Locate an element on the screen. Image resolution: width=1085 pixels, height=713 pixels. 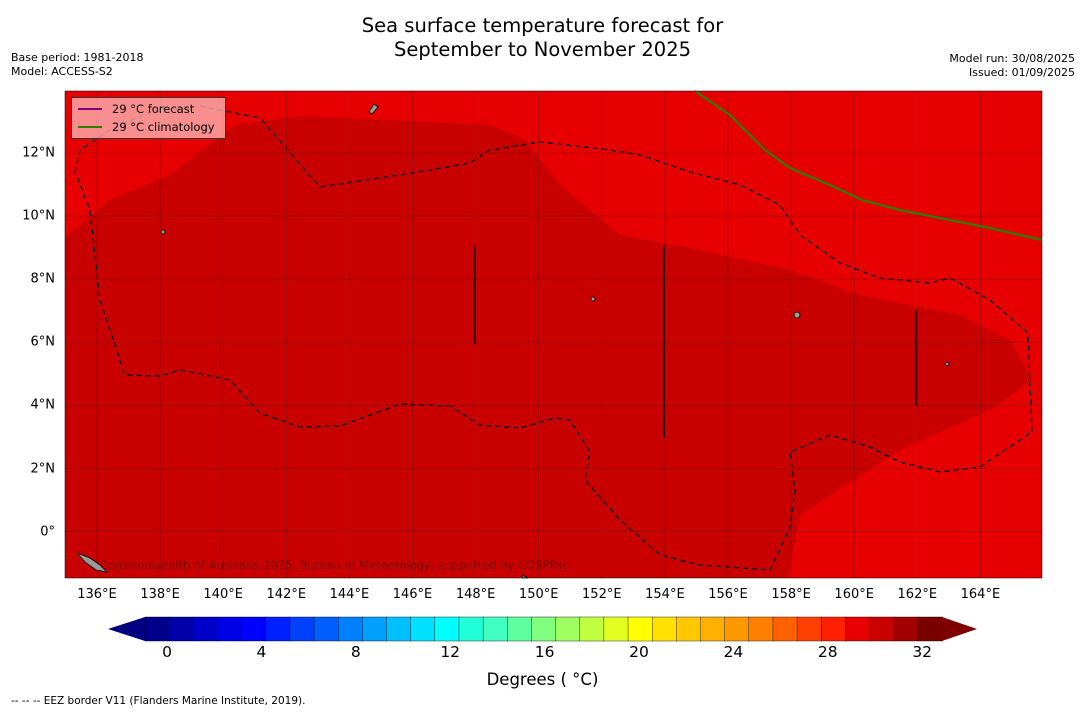
x-tick-label: 142°E is located at coordinates (286, 594).